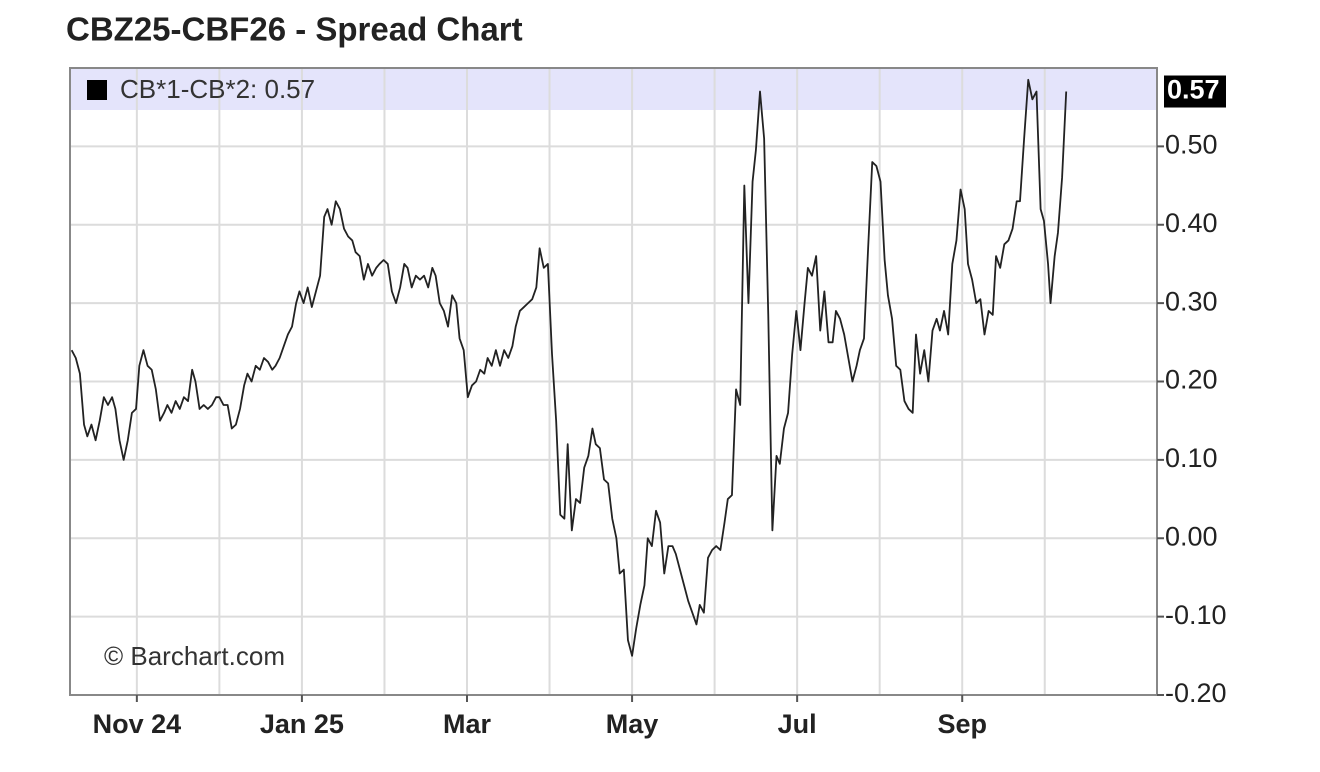 The height and width of the screenshot is (772, 1320). Describe the element at coordinates (217, 89) in the screenshot. I see `legend-label: CB*1-CB*2: 0.57` at that location.